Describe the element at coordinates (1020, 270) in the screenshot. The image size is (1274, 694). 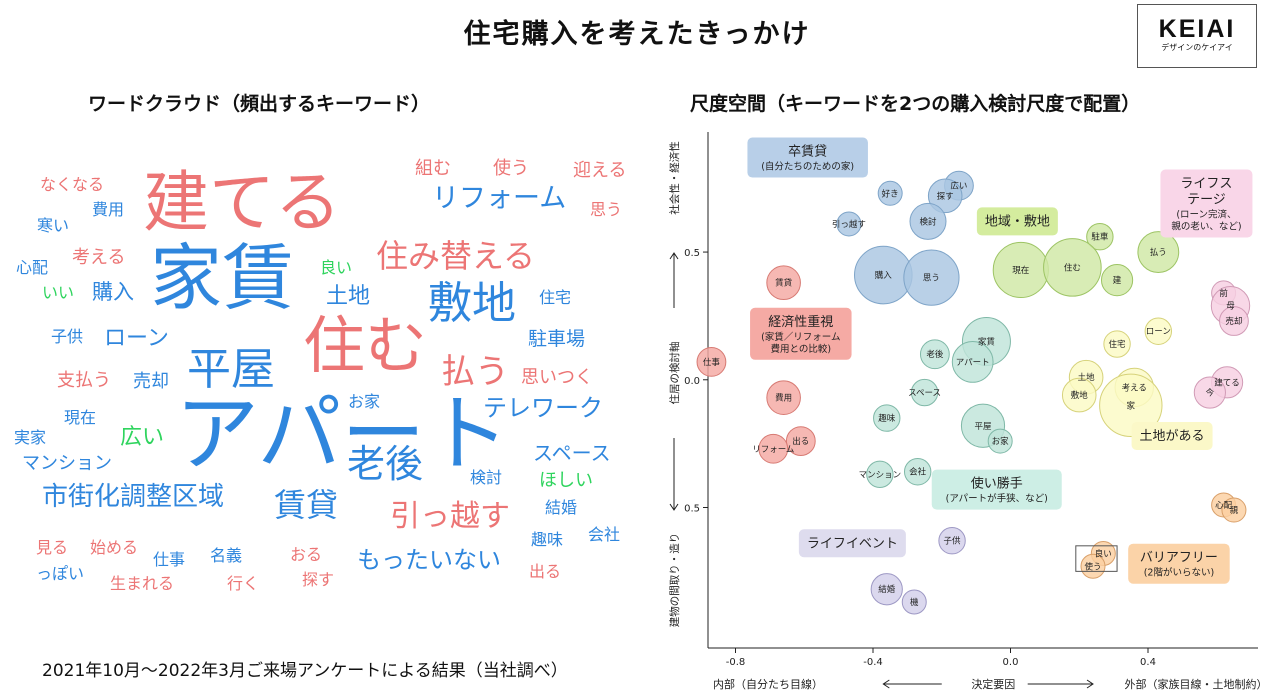
I see `bubble-label: 現在` at that location.